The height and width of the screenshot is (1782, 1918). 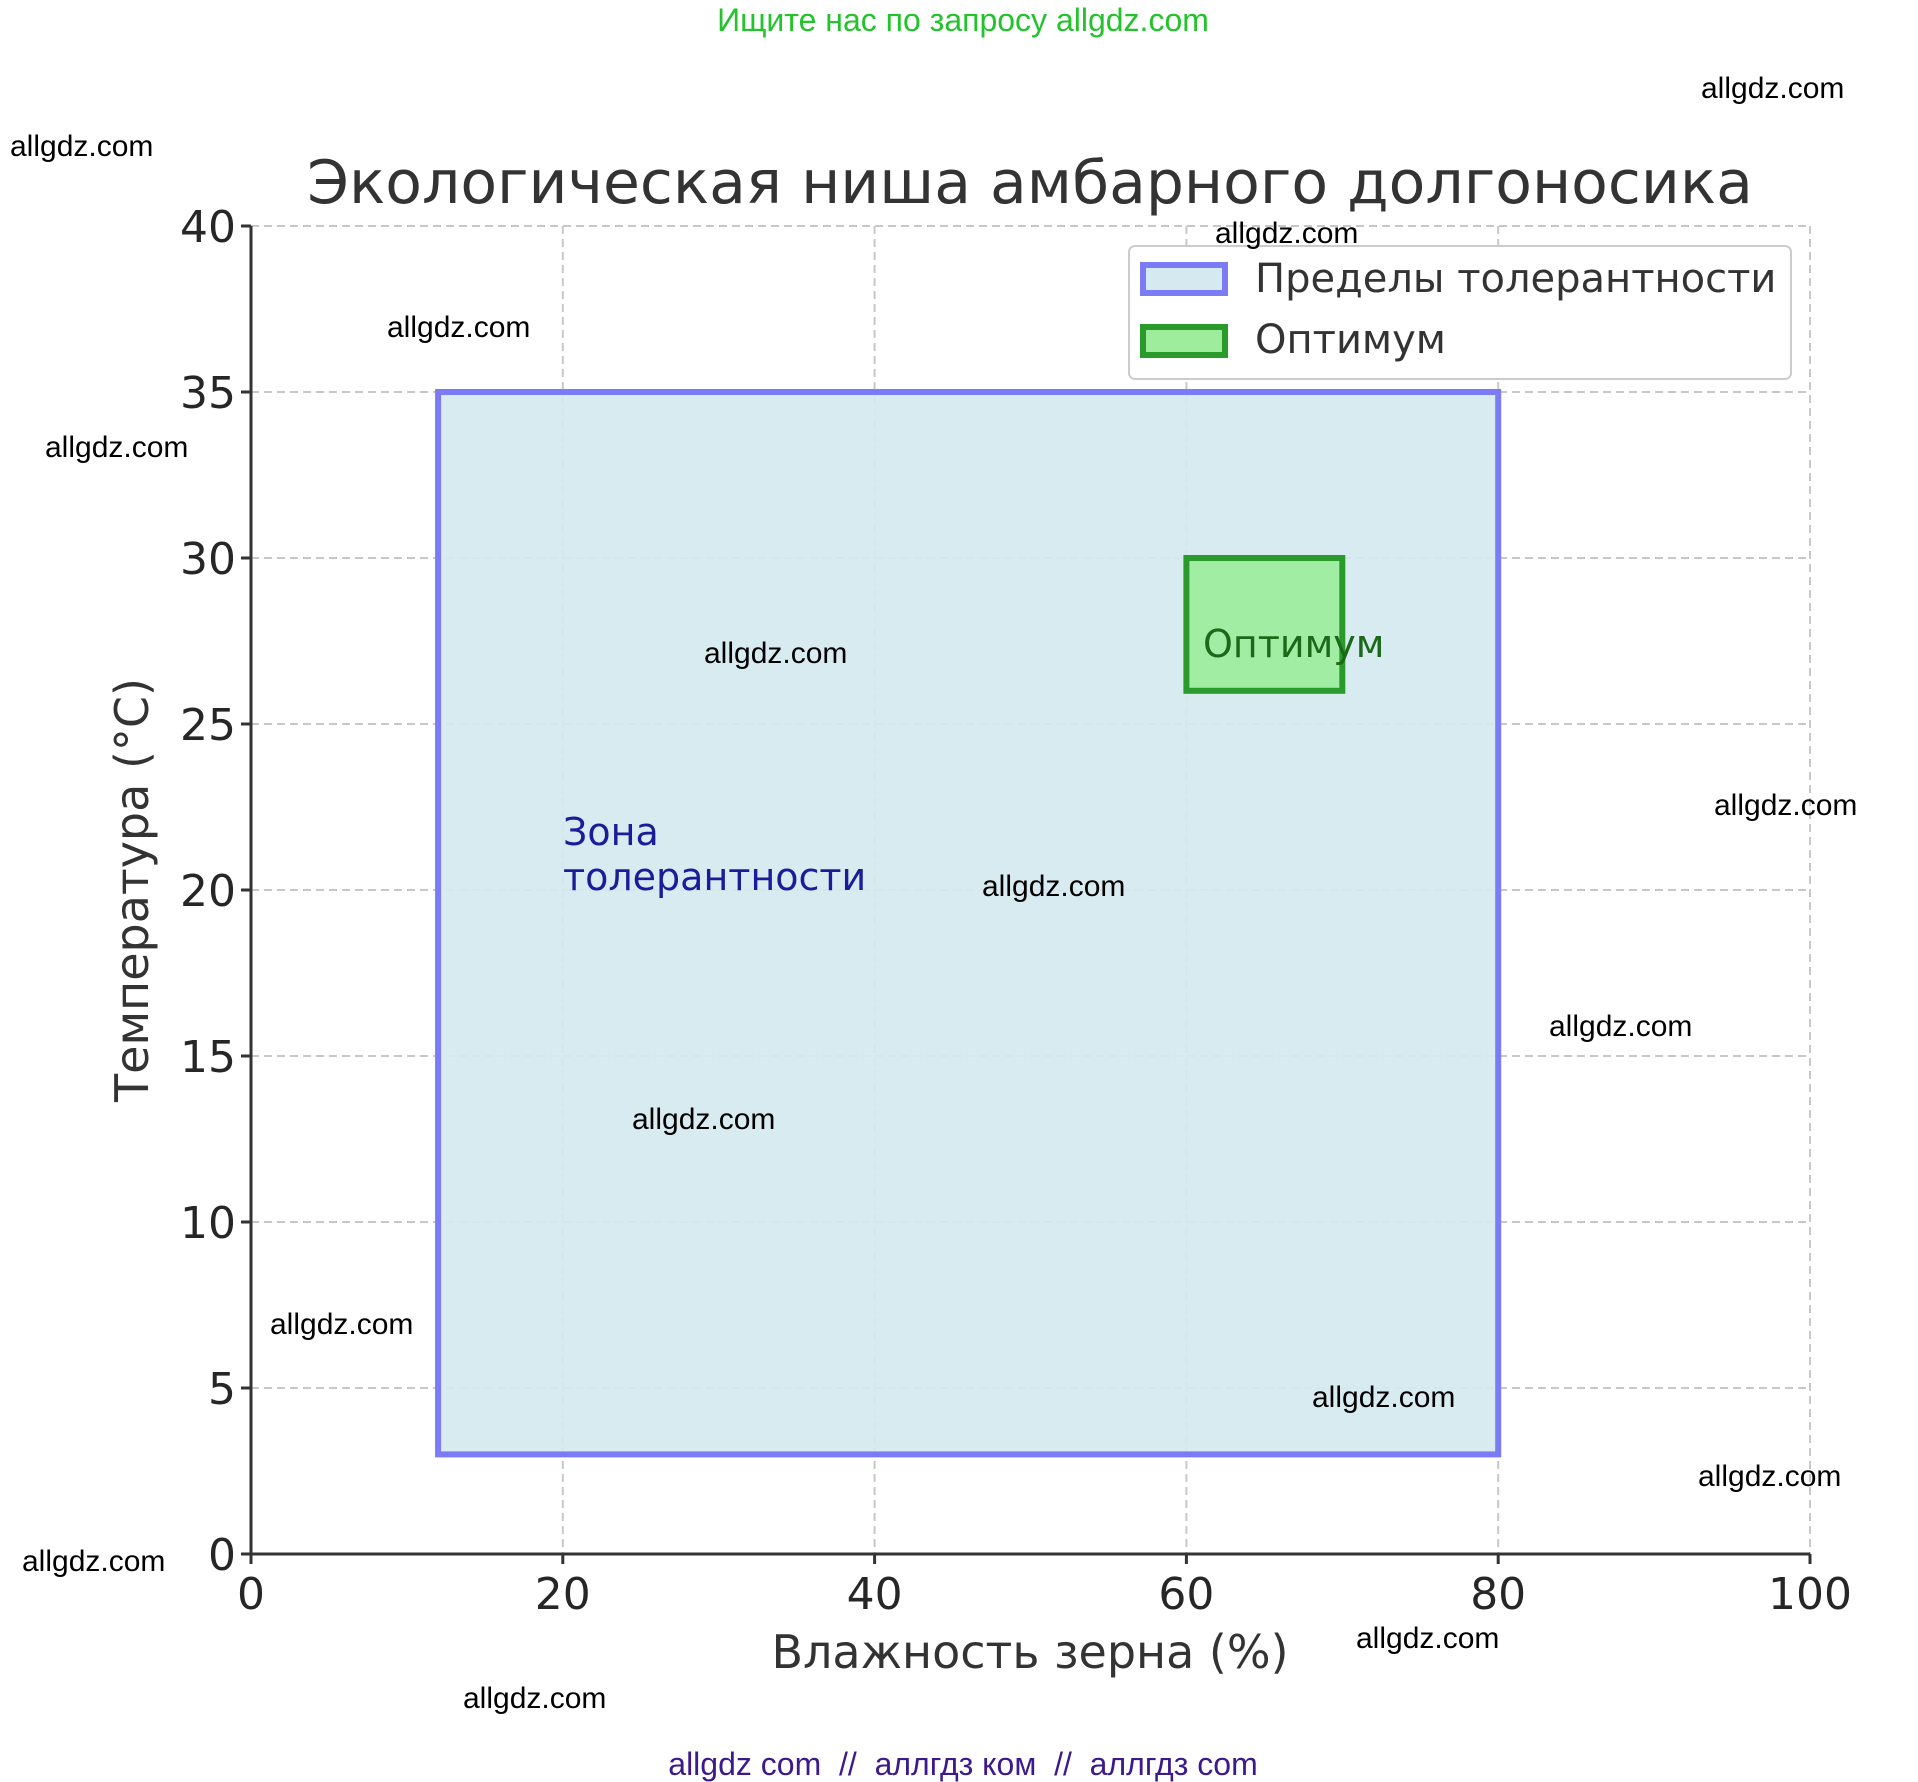 I want to click on x-tick-label: 80, so click(x=1498, y=1594).